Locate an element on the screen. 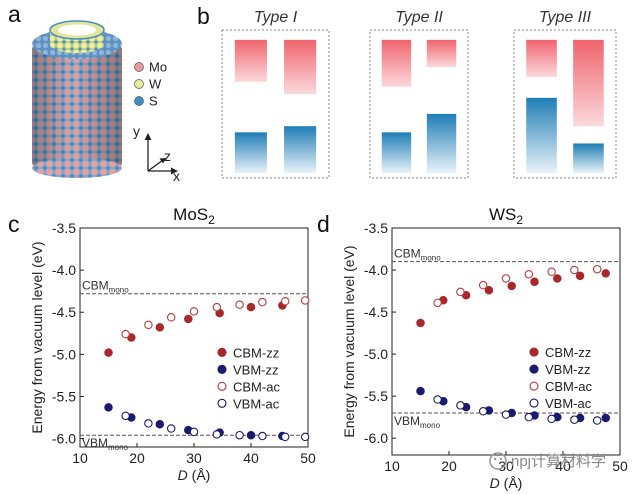 The image size is (640, 494). panel-label-a: a is located at coordinates (14, 14).